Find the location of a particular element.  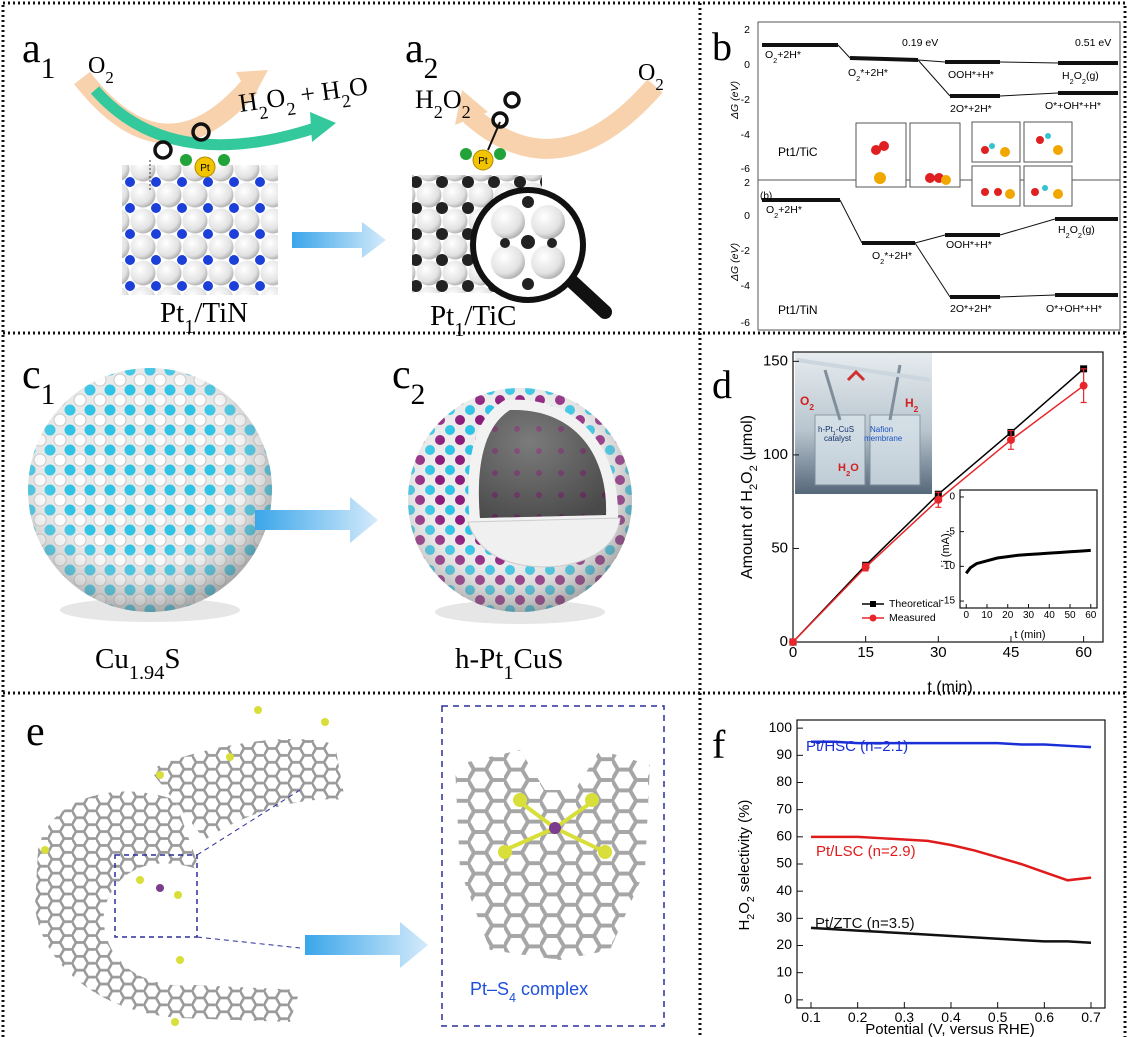

text-part: /TiC is located at coordinates (490, 316).